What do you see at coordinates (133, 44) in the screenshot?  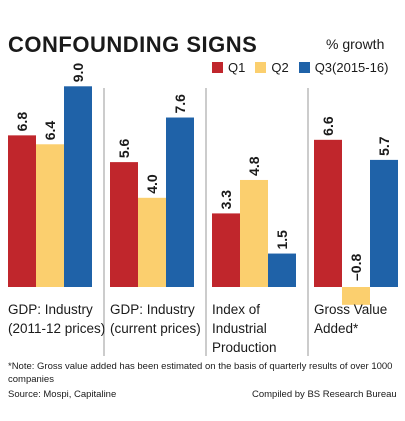 I see `chart-title: CONFOUNDING SIGNS` at bounding box center [133, 44].